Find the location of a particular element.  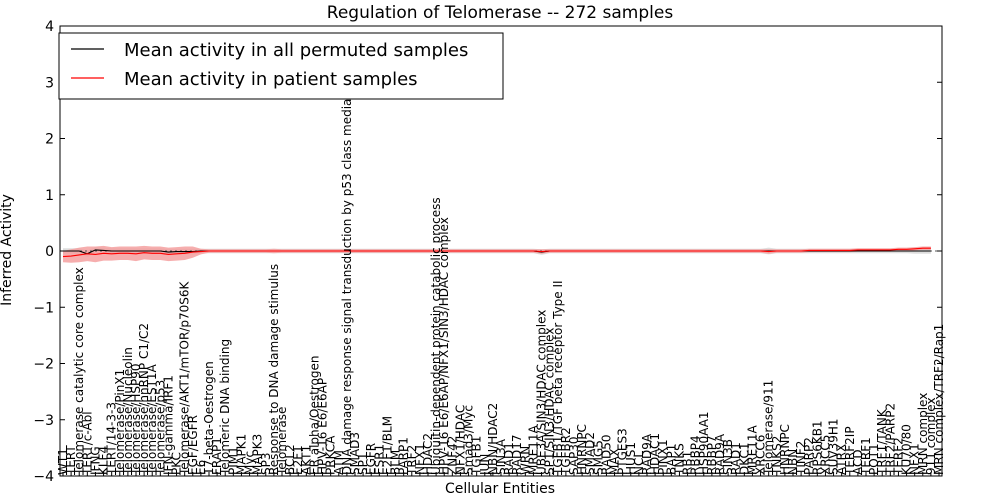

x-tick-label: PKC is located at coordinates (177, 463).